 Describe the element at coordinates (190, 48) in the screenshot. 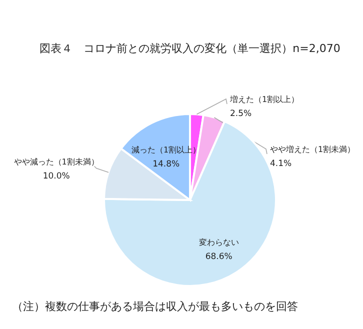

I see `chart-title: 図表４ コロナ前との就労収入の変化（単一選択）n=2,070` at that location.